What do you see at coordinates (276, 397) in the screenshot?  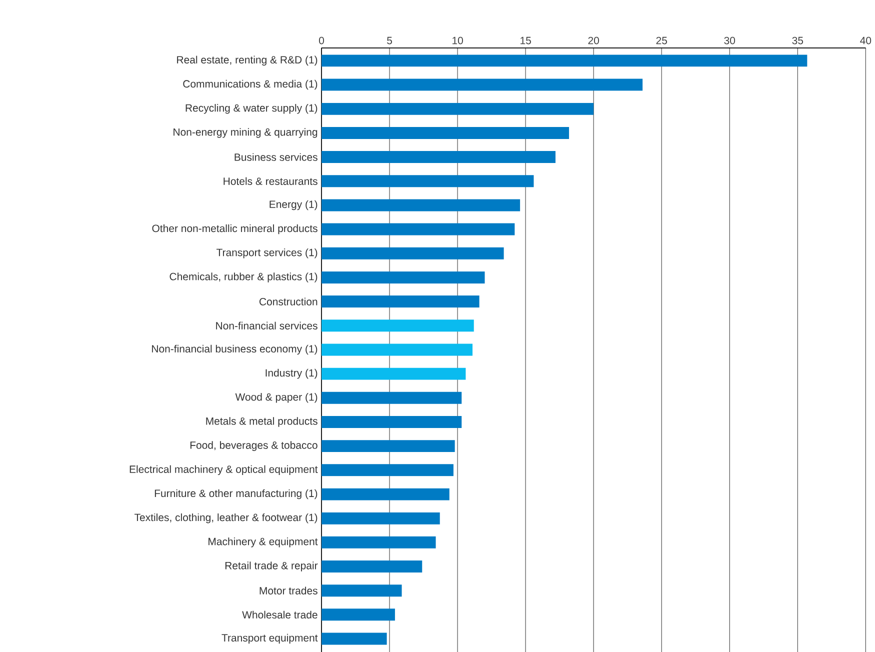 I see `y-tick-label: Wood & paper (1)` at bounding box center [276, 397].